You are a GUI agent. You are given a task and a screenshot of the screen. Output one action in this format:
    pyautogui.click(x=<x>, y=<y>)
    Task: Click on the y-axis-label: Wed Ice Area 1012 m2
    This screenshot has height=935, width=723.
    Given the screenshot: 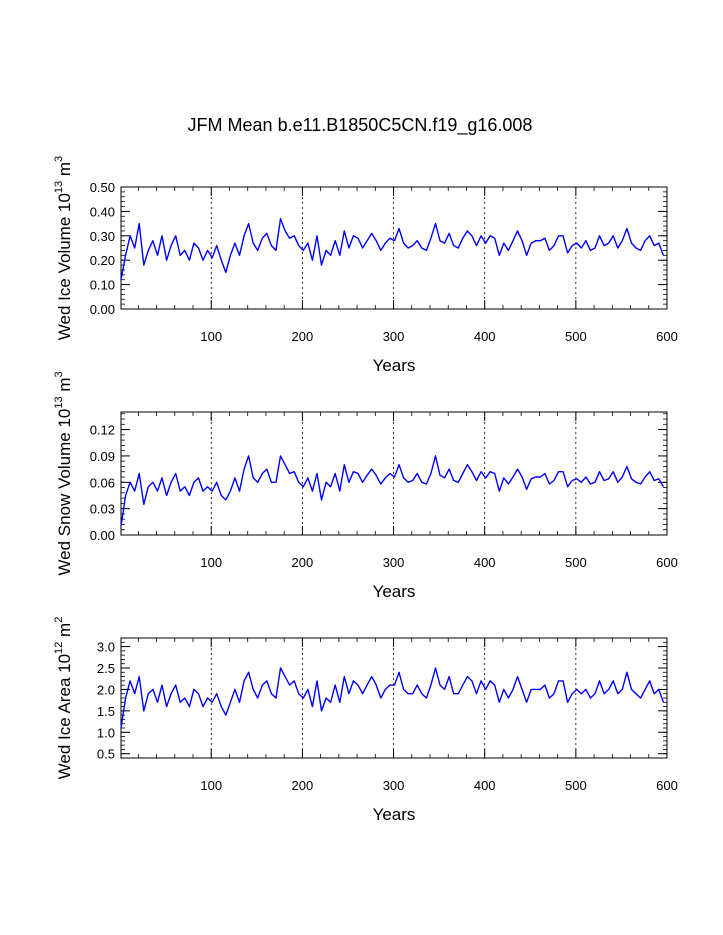 What is the action you would take?
    pyautogui.click(x=63, y=698)
    